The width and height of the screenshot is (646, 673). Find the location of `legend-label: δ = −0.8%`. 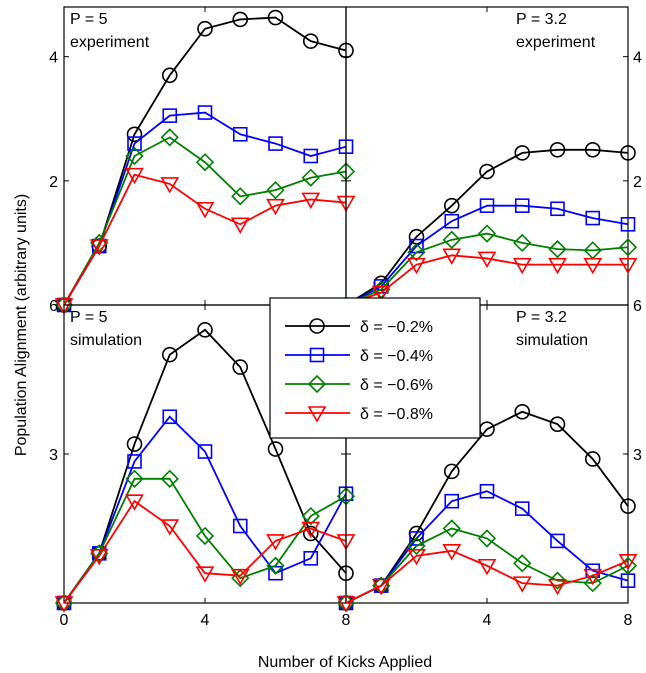

legend-label: δ = −0.8% is located at coordinates (396, 414).